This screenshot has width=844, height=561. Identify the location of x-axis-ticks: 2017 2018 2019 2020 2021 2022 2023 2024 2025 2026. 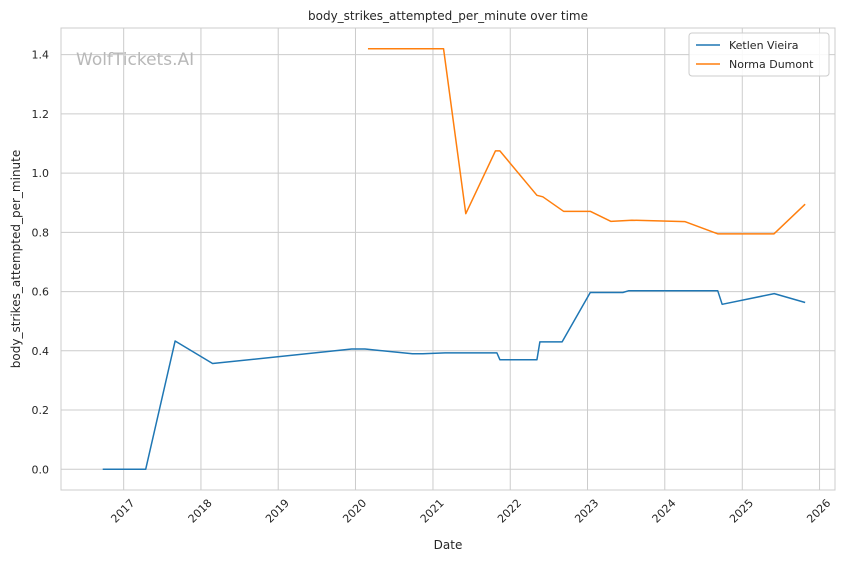
(470, 511).